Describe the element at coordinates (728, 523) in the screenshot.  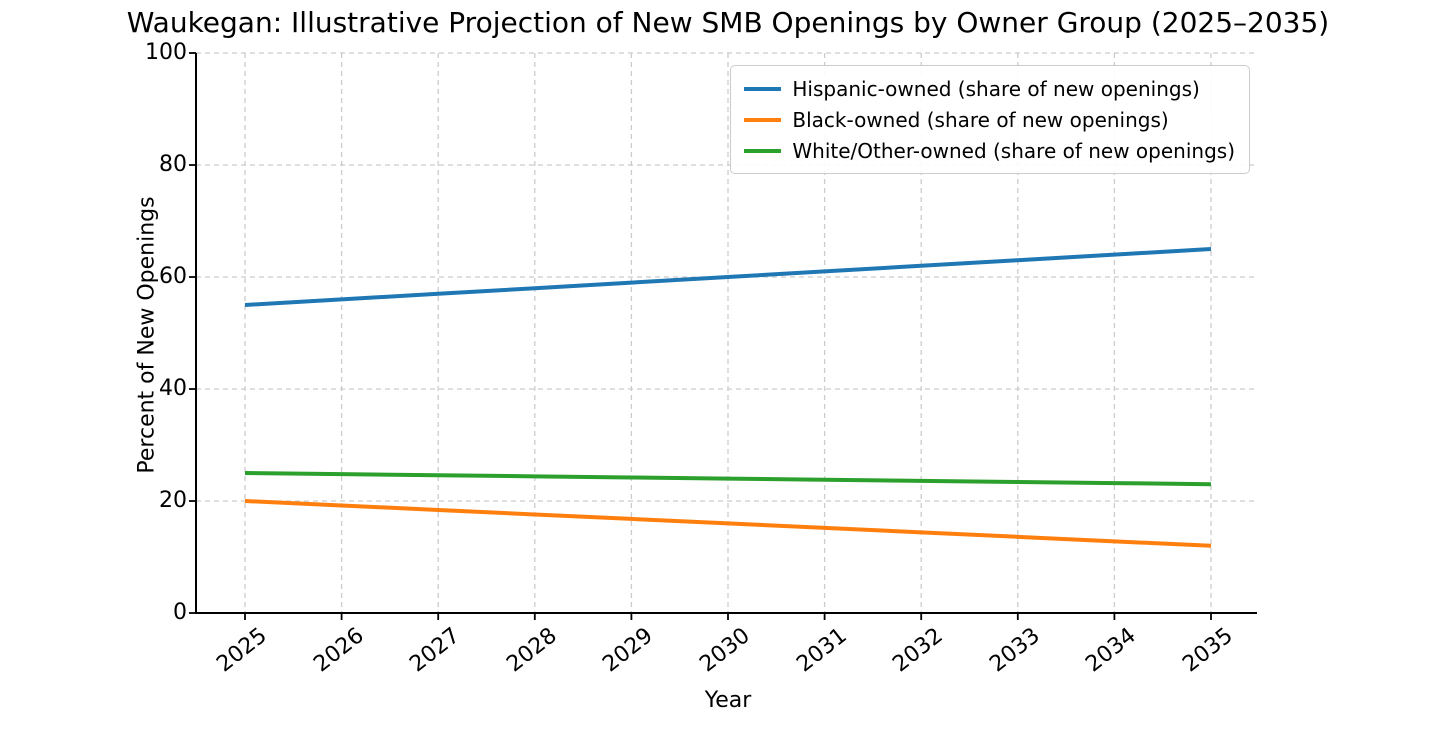
I see `series-line-black-owned-share-of-new-openings` at that location.